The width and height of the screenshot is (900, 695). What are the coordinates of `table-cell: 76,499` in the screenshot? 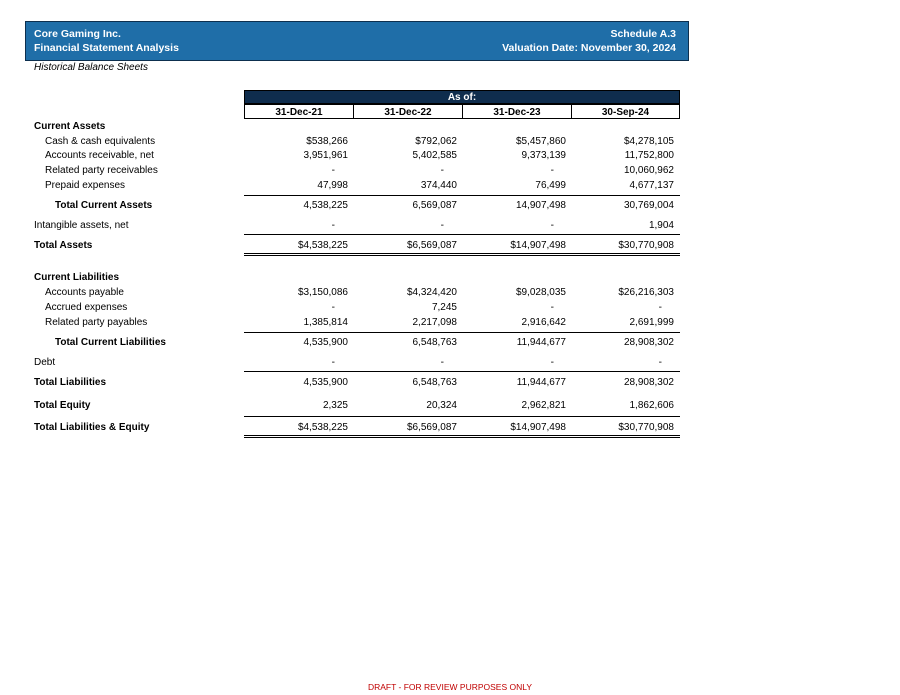 It's located at (550, 185).